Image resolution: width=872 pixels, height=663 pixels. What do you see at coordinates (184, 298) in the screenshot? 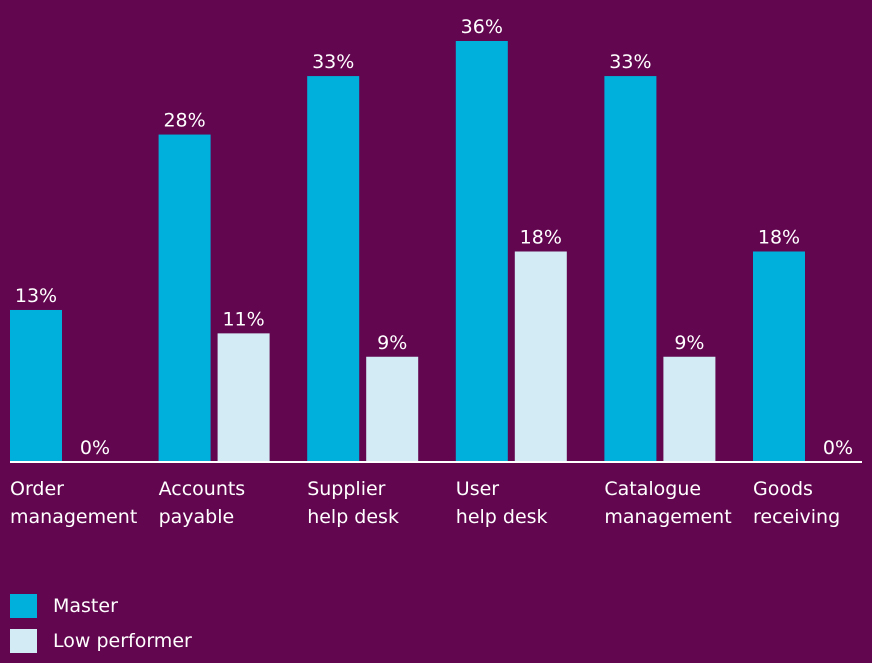
I see `bar-master-accounts-payable` at bounding box center [184, 298].